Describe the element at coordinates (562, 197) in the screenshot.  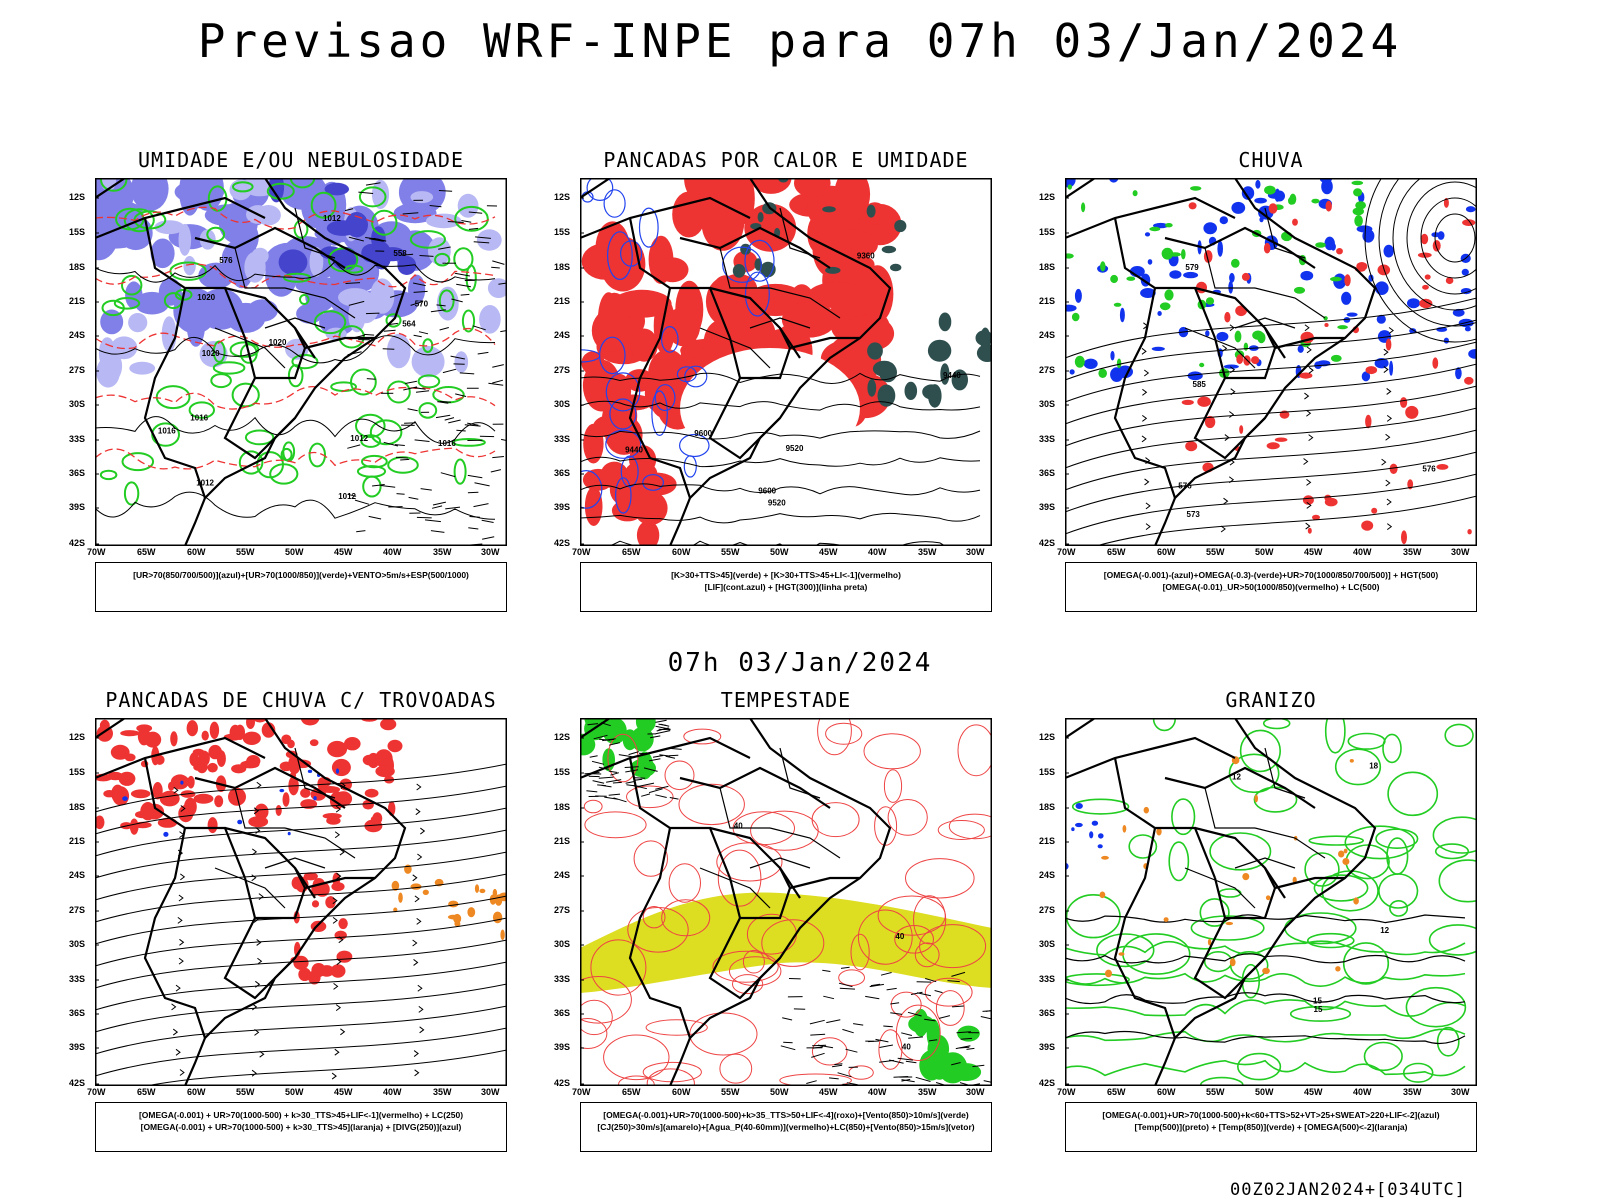
I see `latitude-label: 12S` at that location.